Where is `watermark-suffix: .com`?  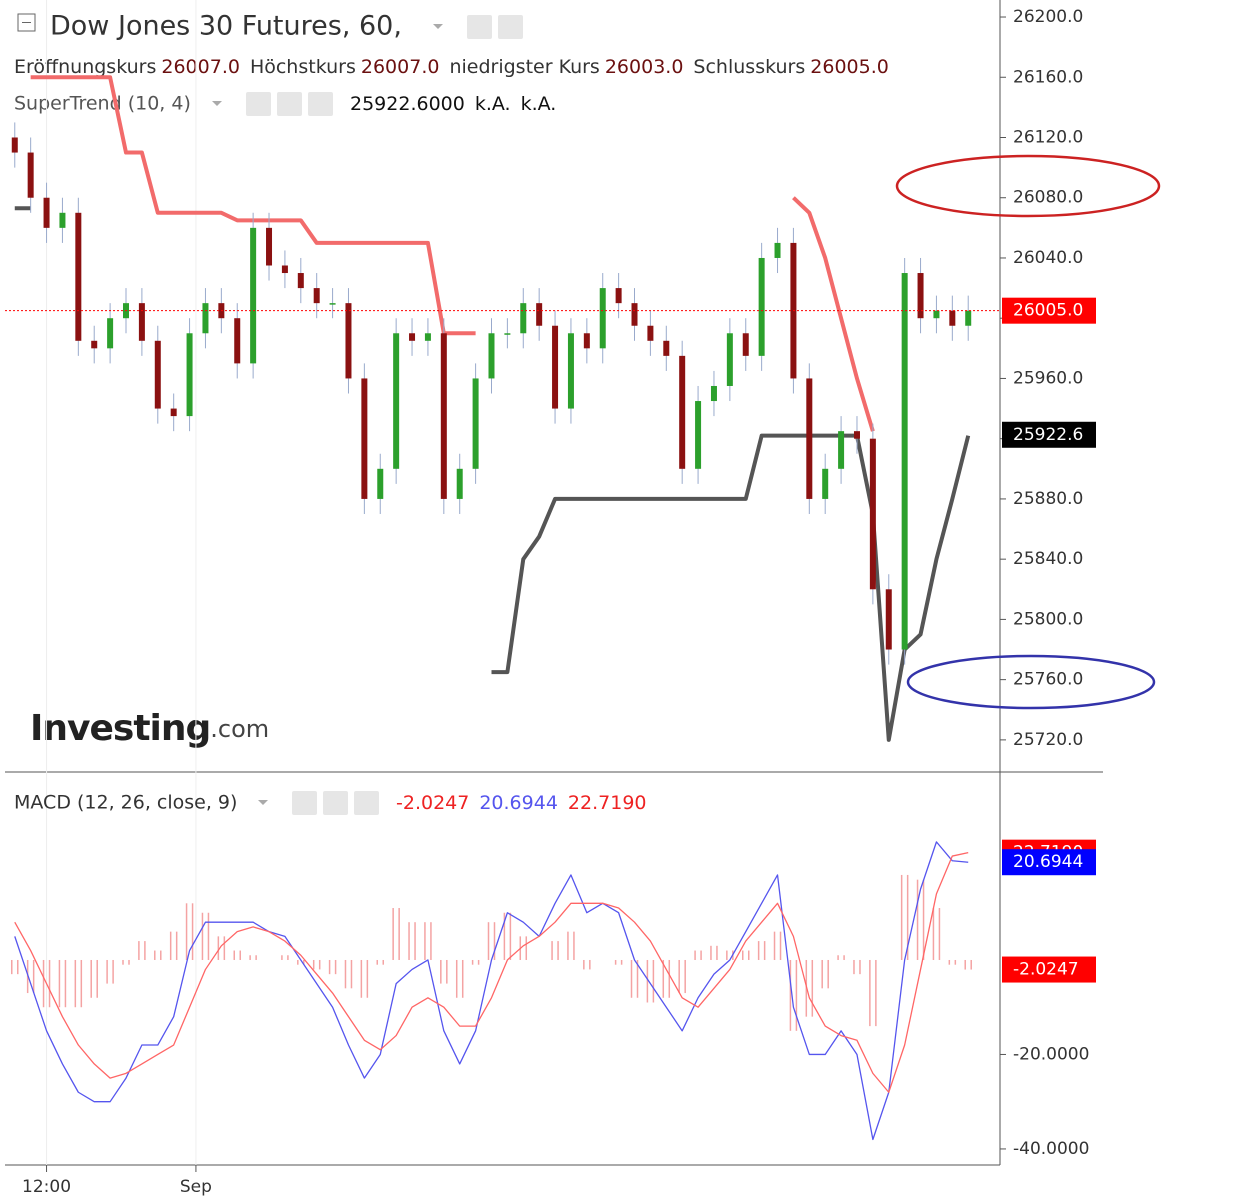
watermark-suffix: .com is located at coordinates (239, 729).